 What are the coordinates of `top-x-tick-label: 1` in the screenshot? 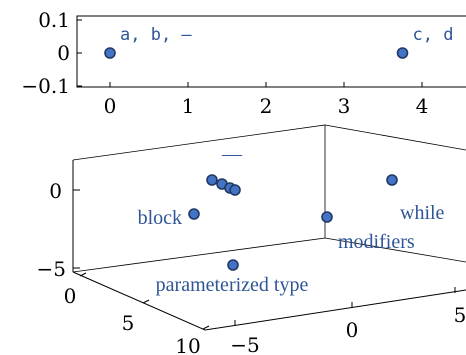 It's located at (188, 106).